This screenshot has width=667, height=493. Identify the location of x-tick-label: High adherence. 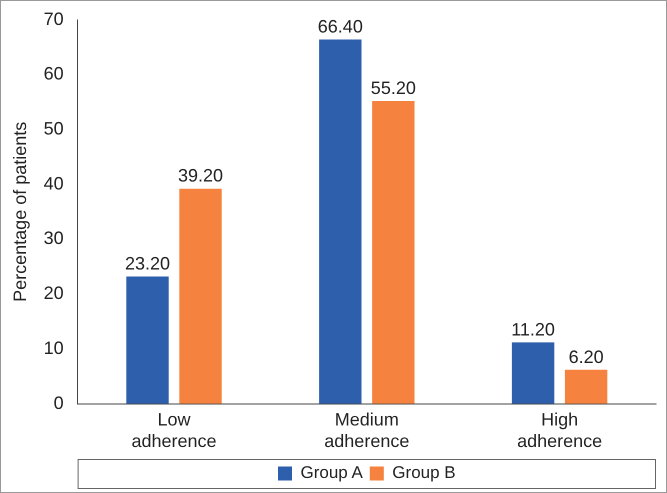
(559, 431).